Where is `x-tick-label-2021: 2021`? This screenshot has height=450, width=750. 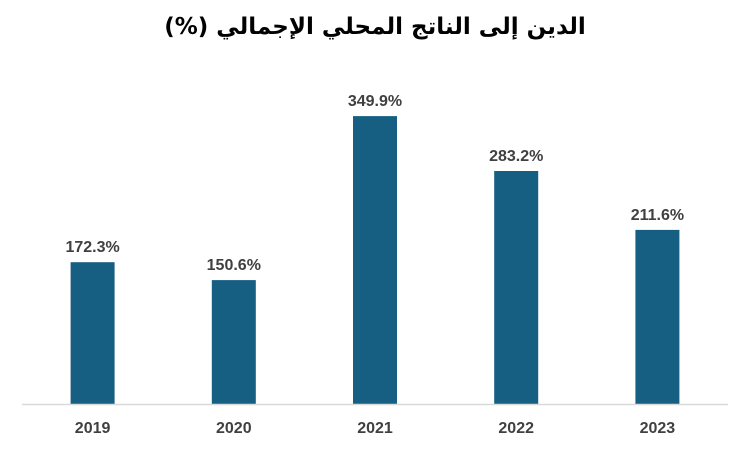
x-tick-label-2021: 2021 is located at coordinates (375, 428).